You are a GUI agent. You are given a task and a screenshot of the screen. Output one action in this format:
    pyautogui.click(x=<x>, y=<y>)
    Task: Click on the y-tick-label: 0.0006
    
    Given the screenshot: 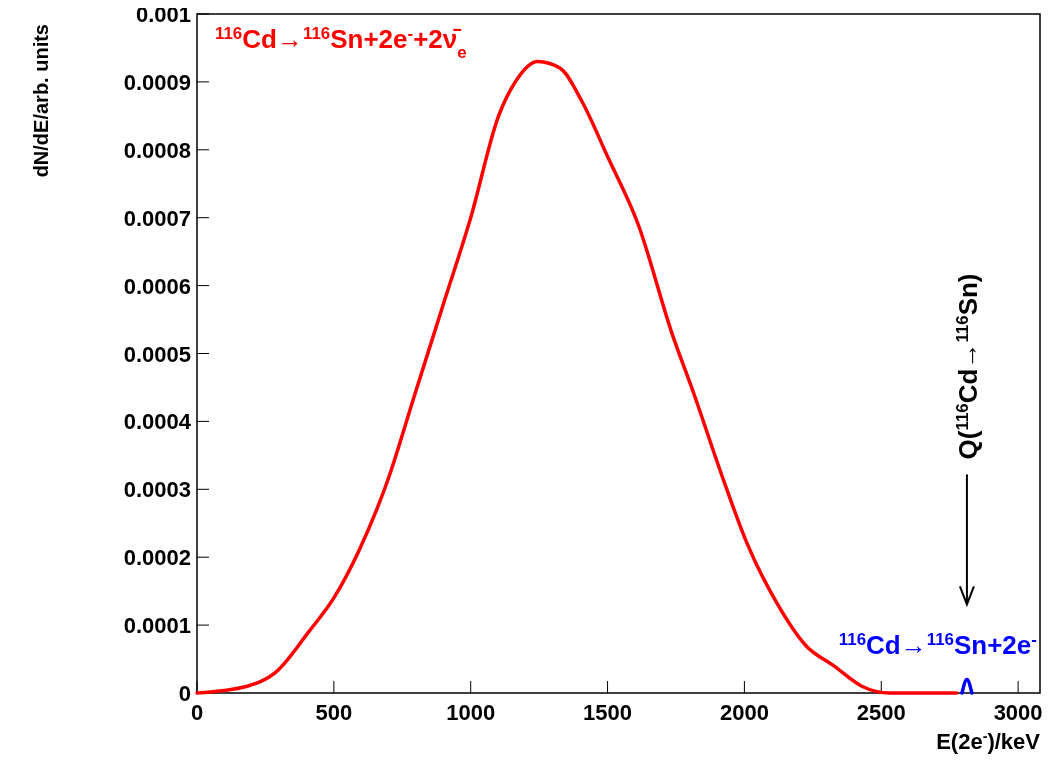 What is the action you would take?
    pyautogui.click(x=157, y=286)
    